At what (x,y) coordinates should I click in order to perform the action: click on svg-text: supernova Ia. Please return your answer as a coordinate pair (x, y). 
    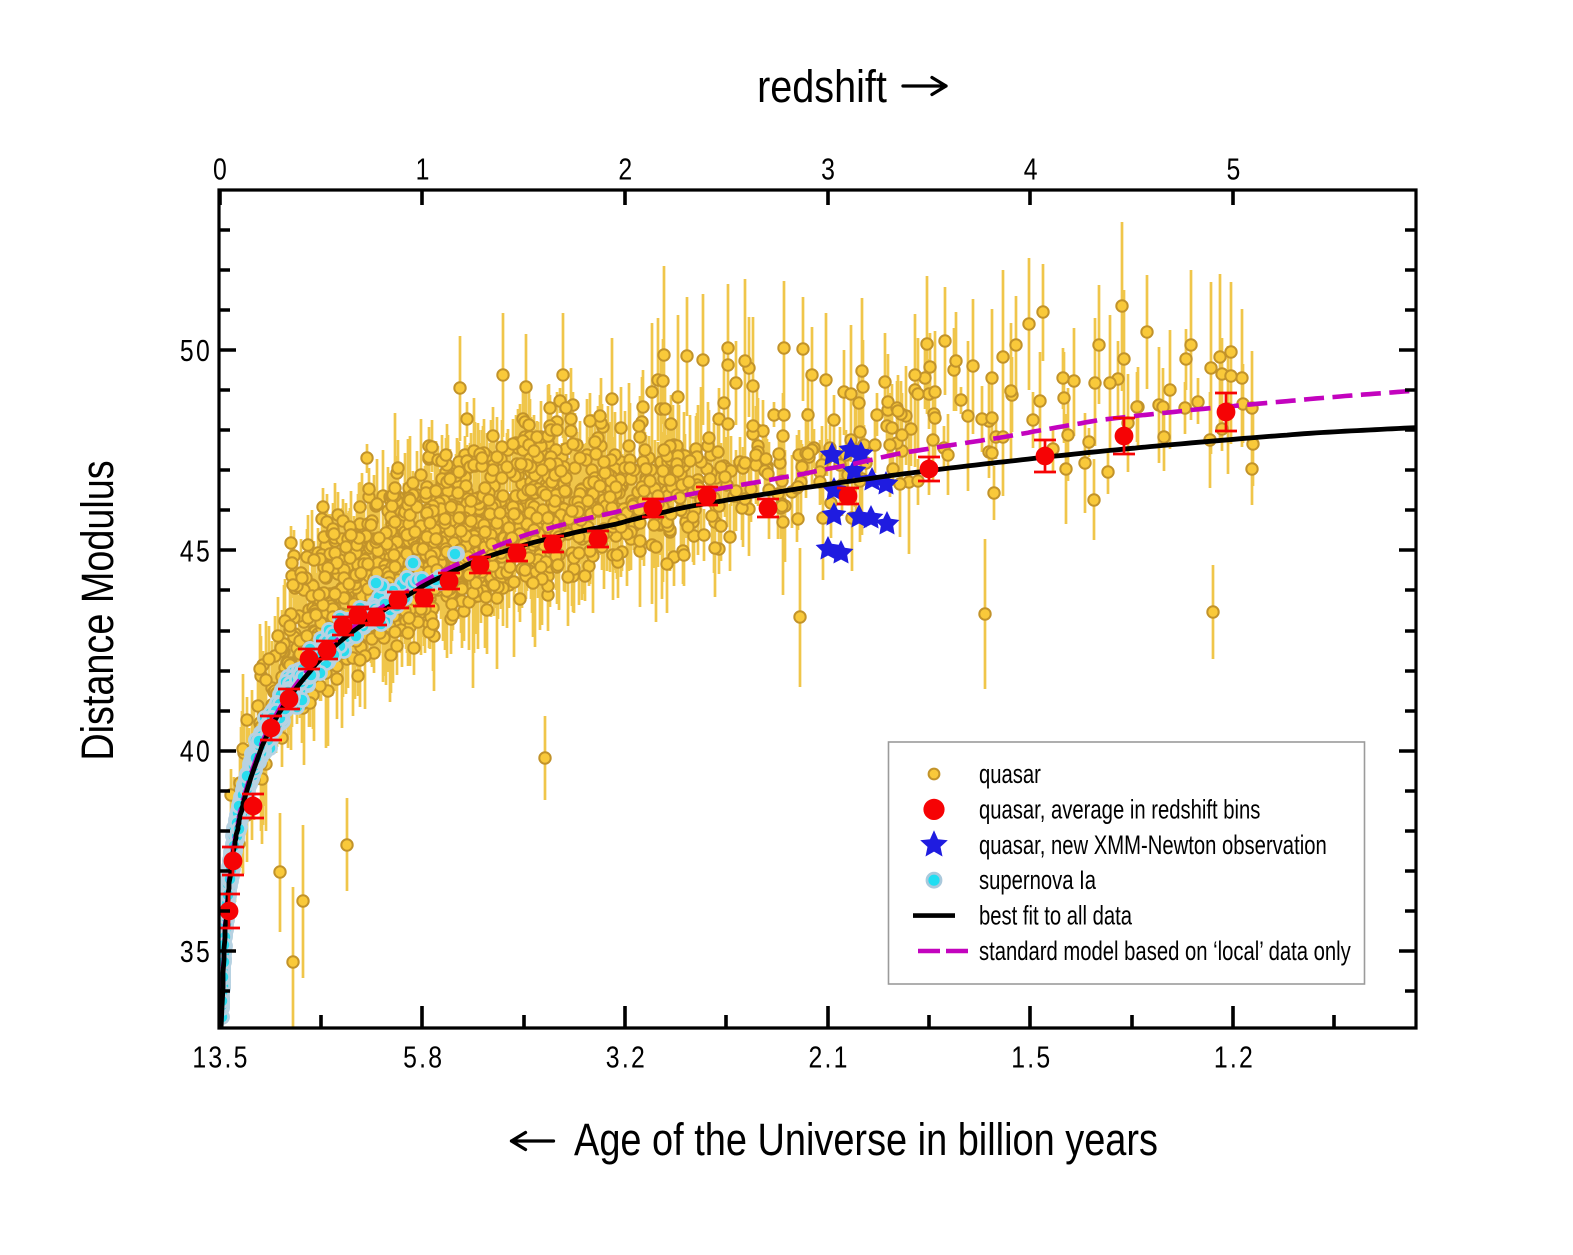
    Looking at the image, I should click on (1038, 880).